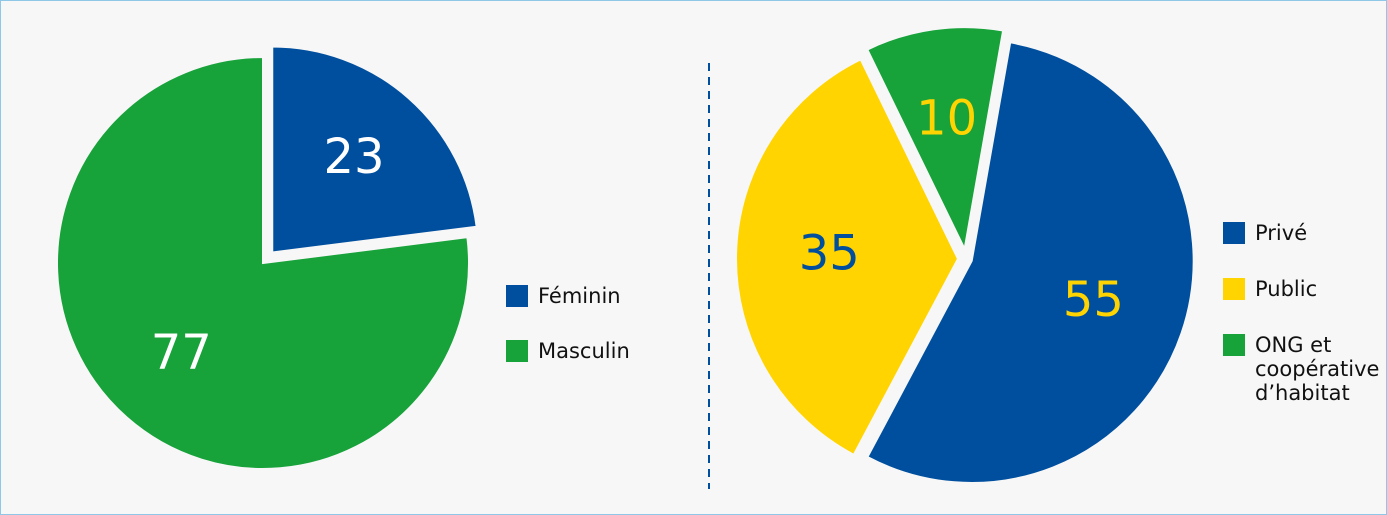 This screenshot has width=1387, height=515. I want to click on legend-item: Privé, so click(1304, 233).